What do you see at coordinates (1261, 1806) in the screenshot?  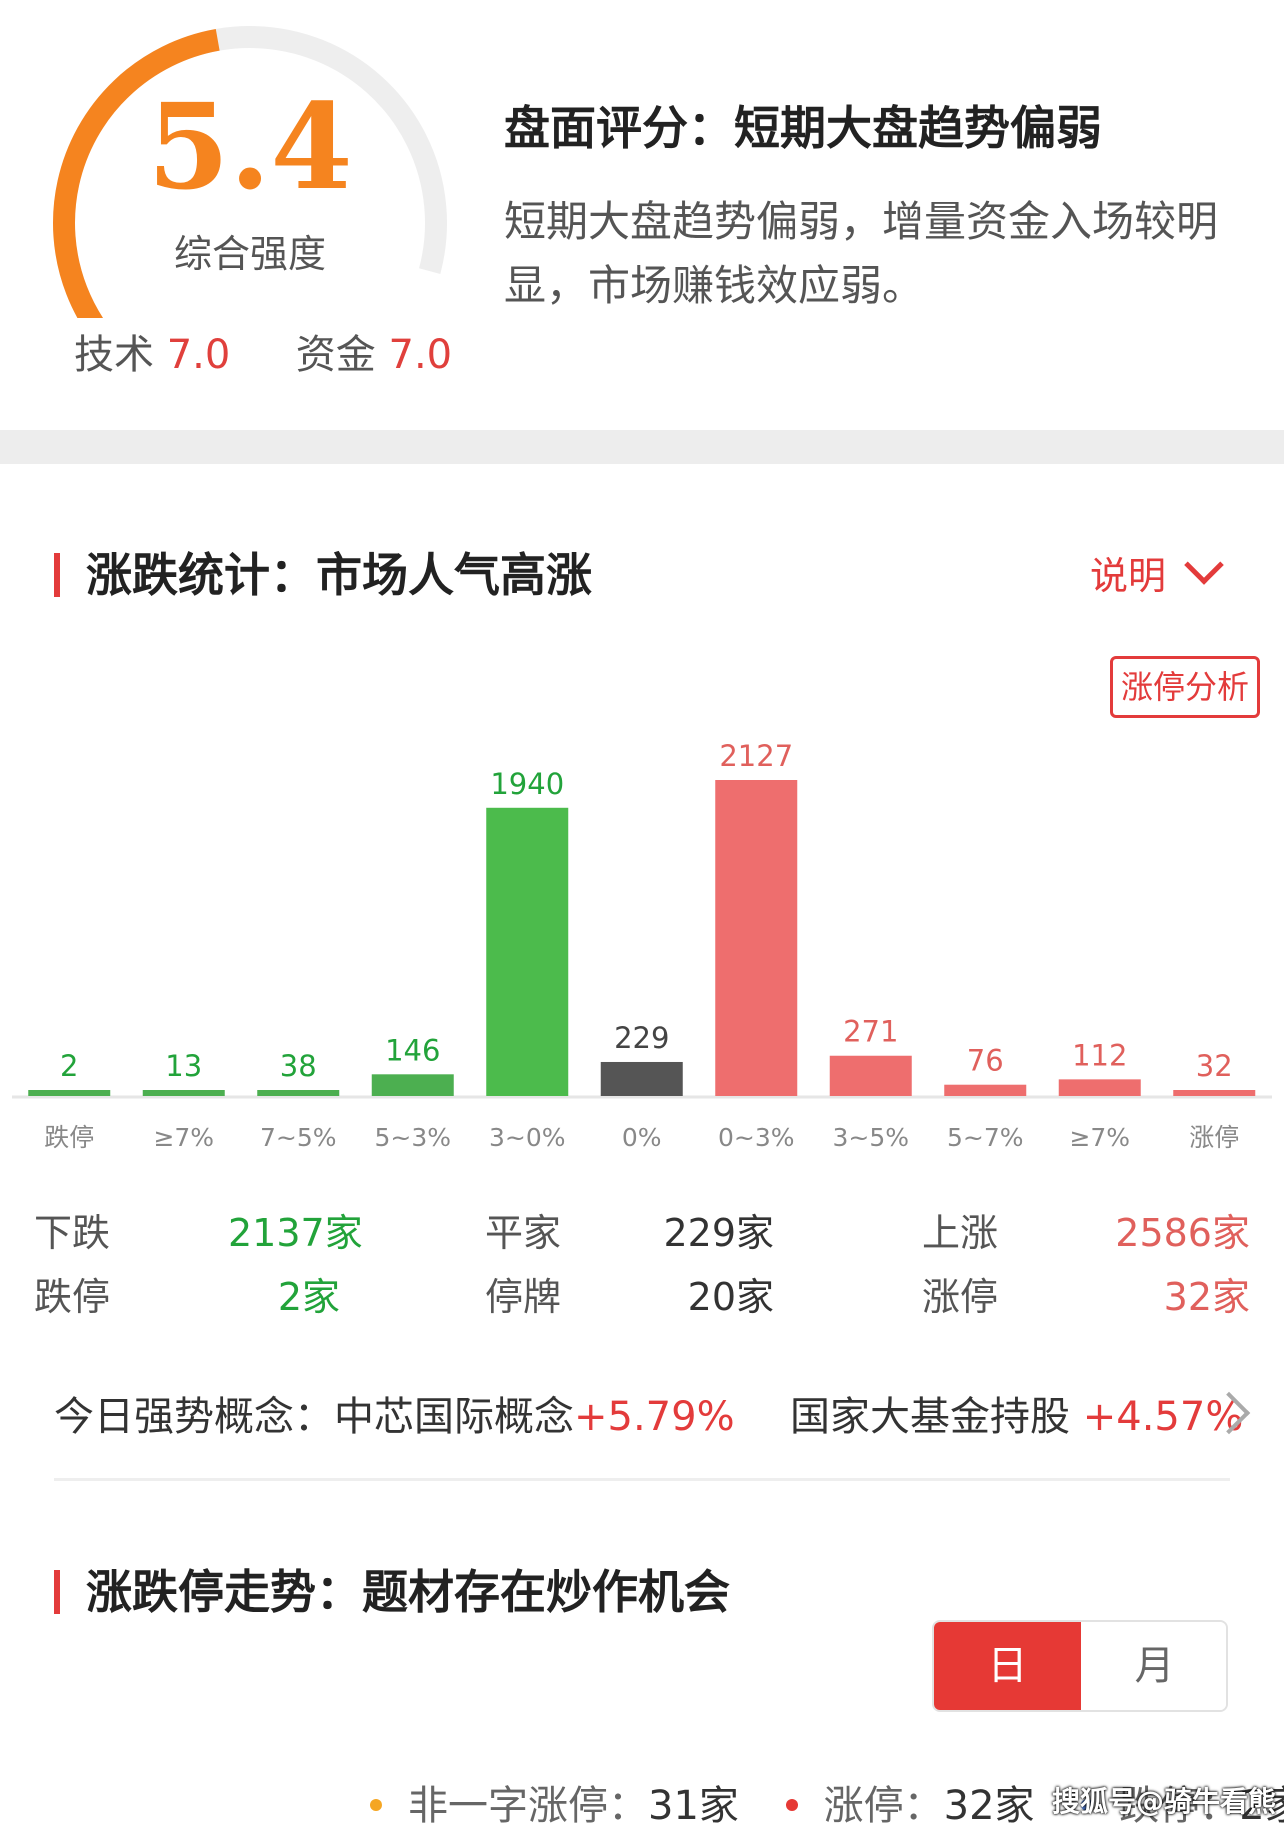 I see `legend-value: 2家` at bounding box center [1261, 1806].